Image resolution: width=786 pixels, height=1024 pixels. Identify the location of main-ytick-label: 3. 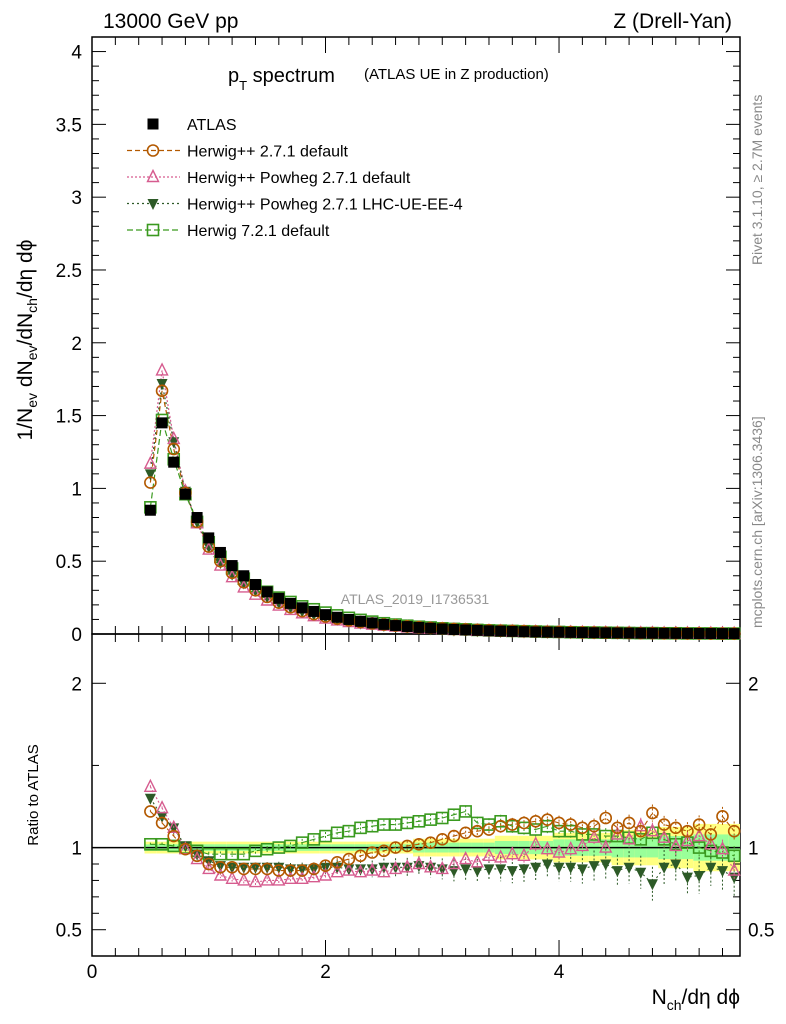
(76, 198).